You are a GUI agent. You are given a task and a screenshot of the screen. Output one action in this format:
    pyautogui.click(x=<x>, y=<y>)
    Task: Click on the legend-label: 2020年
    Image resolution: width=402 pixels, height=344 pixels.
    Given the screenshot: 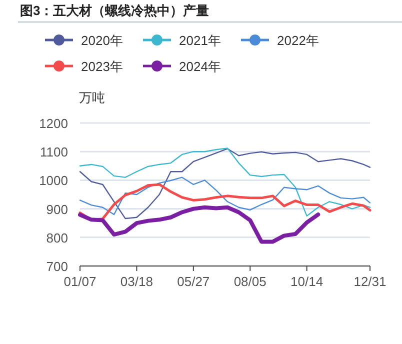 What is the action you would take?
    pyautogui.click(x=102, y=40)
    